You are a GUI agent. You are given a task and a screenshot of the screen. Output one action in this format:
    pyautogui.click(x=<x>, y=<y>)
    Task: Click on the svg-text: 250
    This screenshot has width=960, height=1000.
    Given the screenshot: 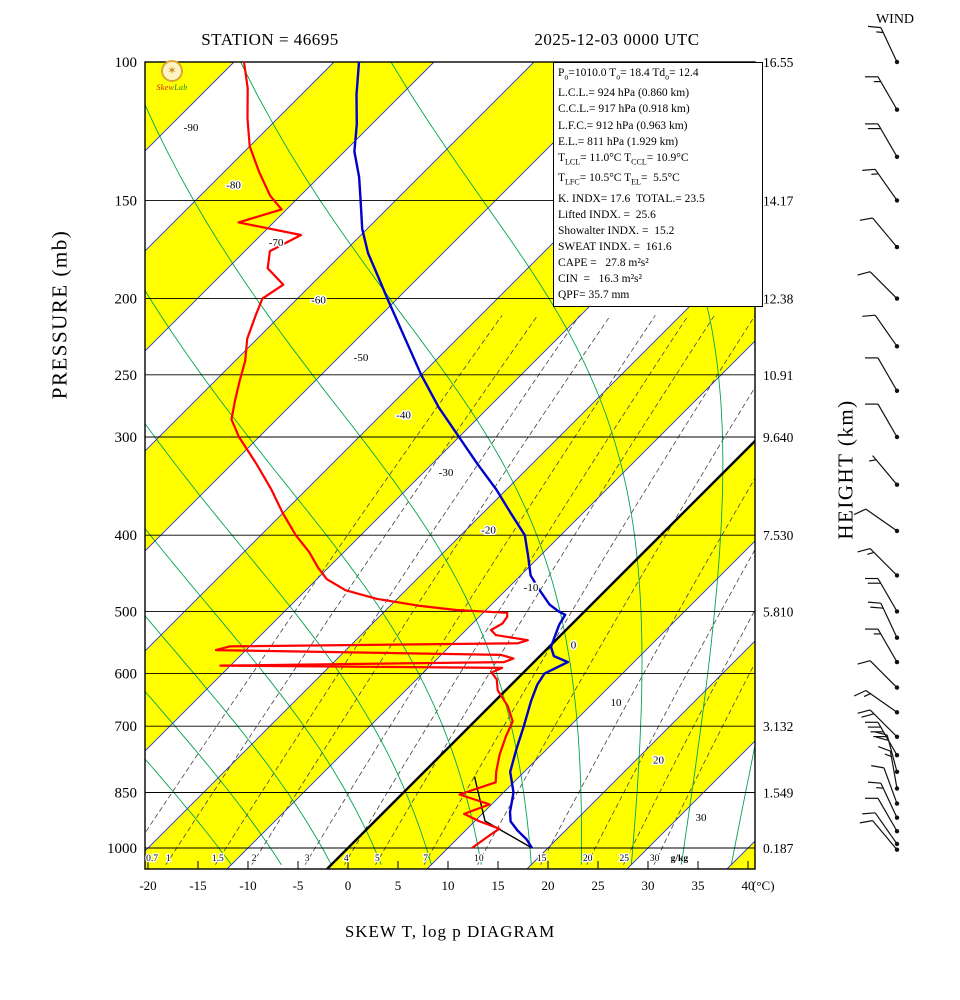 What is the action you would take?
    pyautogui.click(x=126, y=376)
    